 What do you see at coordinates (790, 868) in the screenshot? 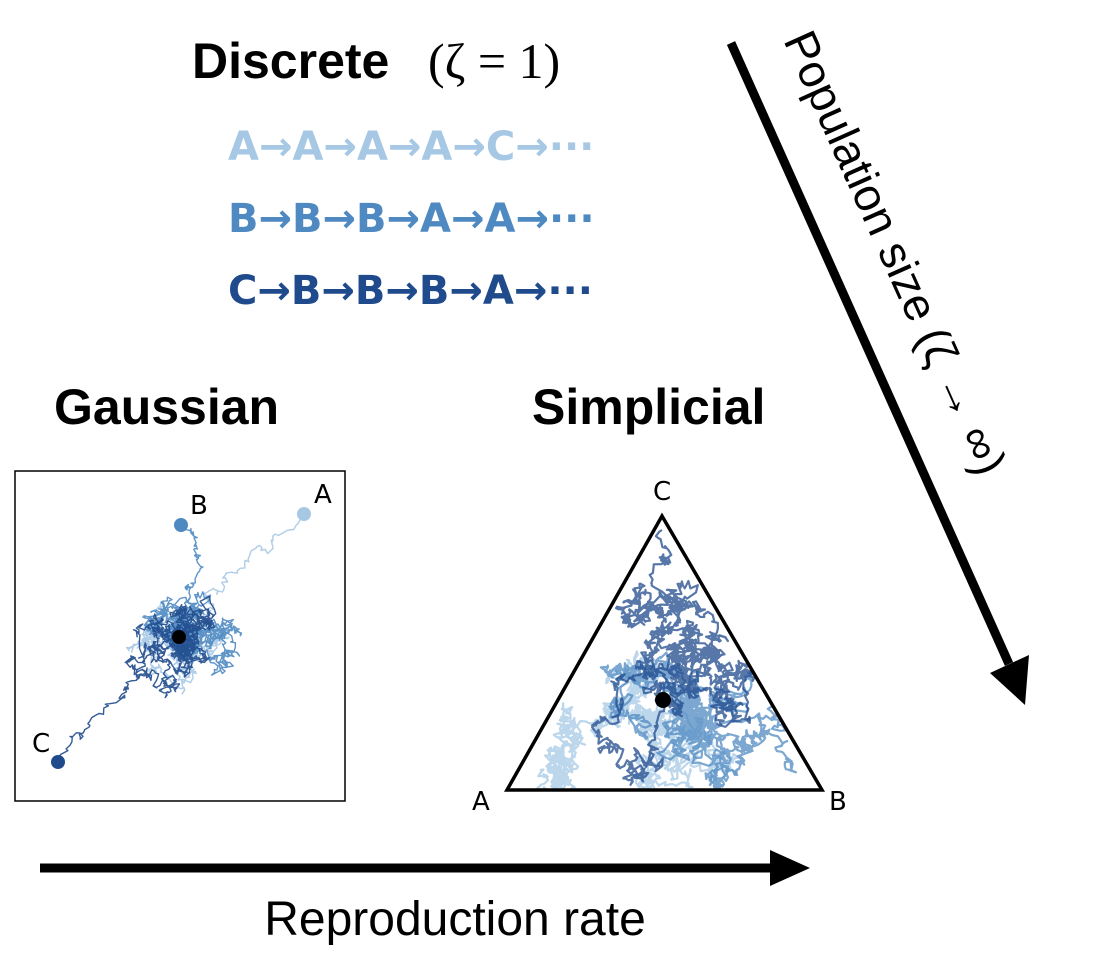
I see `horizontal-arrow-head` at bounding box center [790, 868].